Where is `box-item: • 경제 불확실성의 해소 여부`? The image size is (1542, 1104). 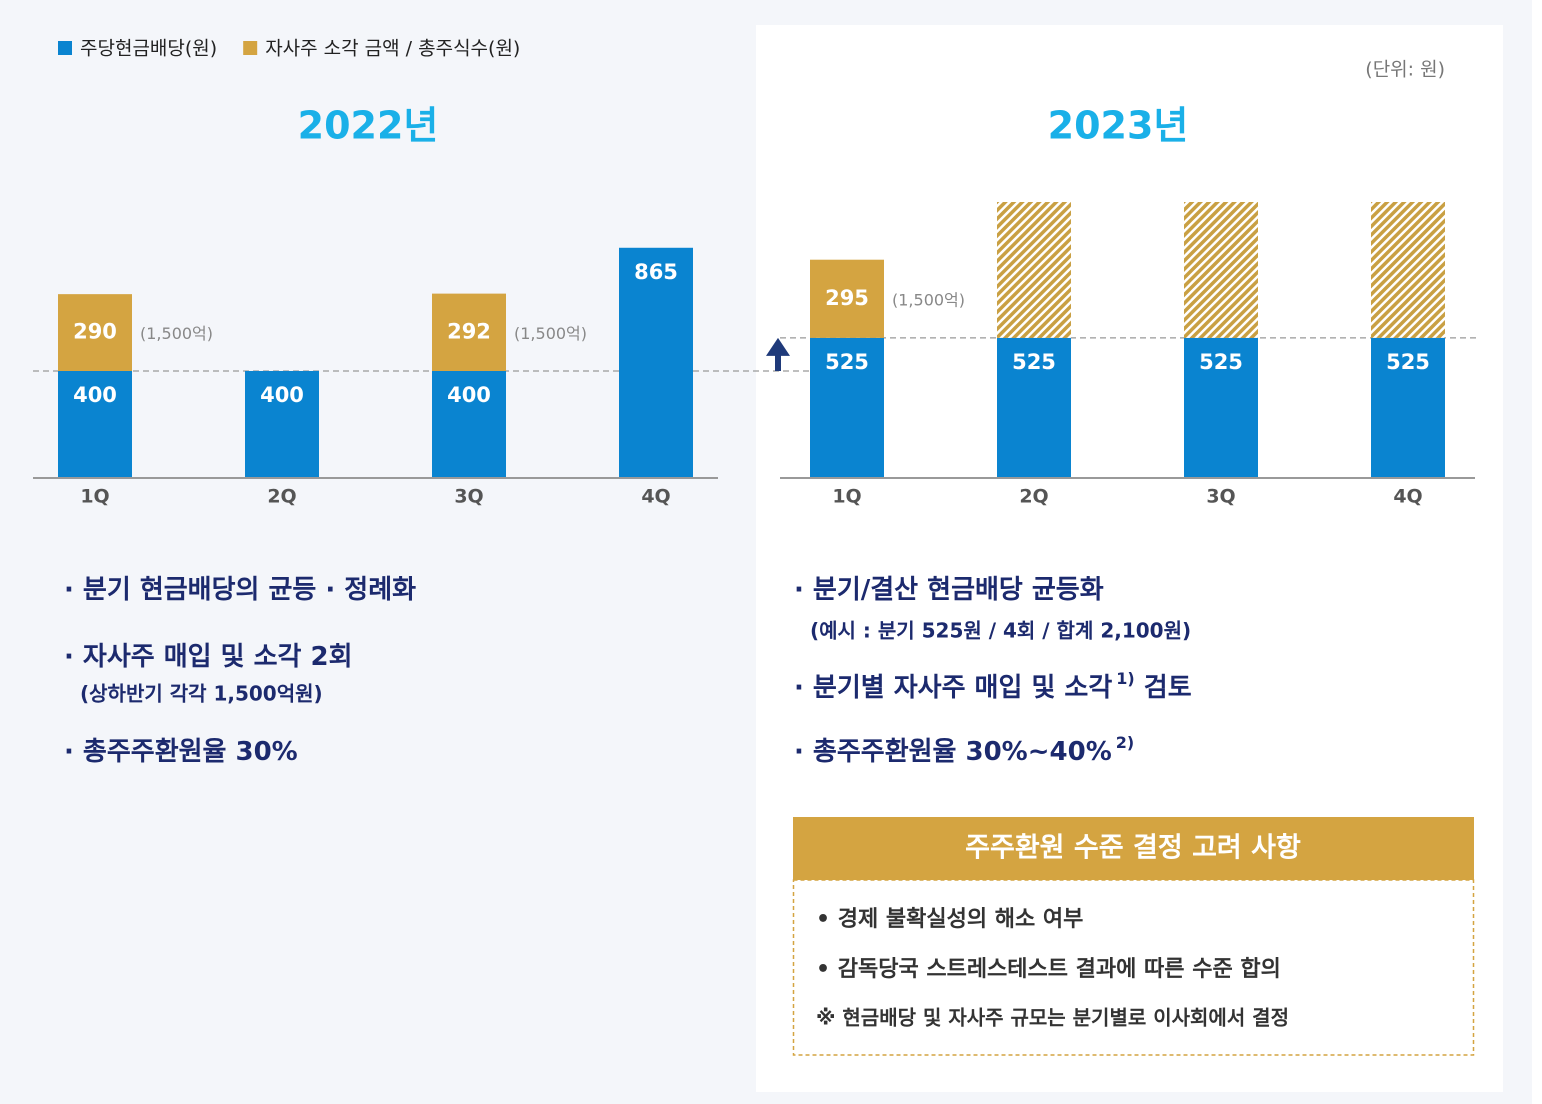 box-item: • 경제 불확실성의 해소 여부 is located at coordinates (949, 919).